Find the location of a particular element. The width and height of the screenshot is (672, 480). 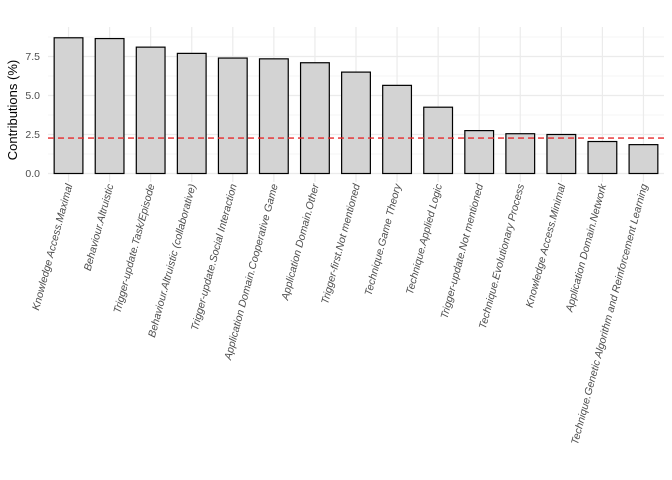

x-category-label: Technique.Evolutionary Process is located at coordinates (502, 256).